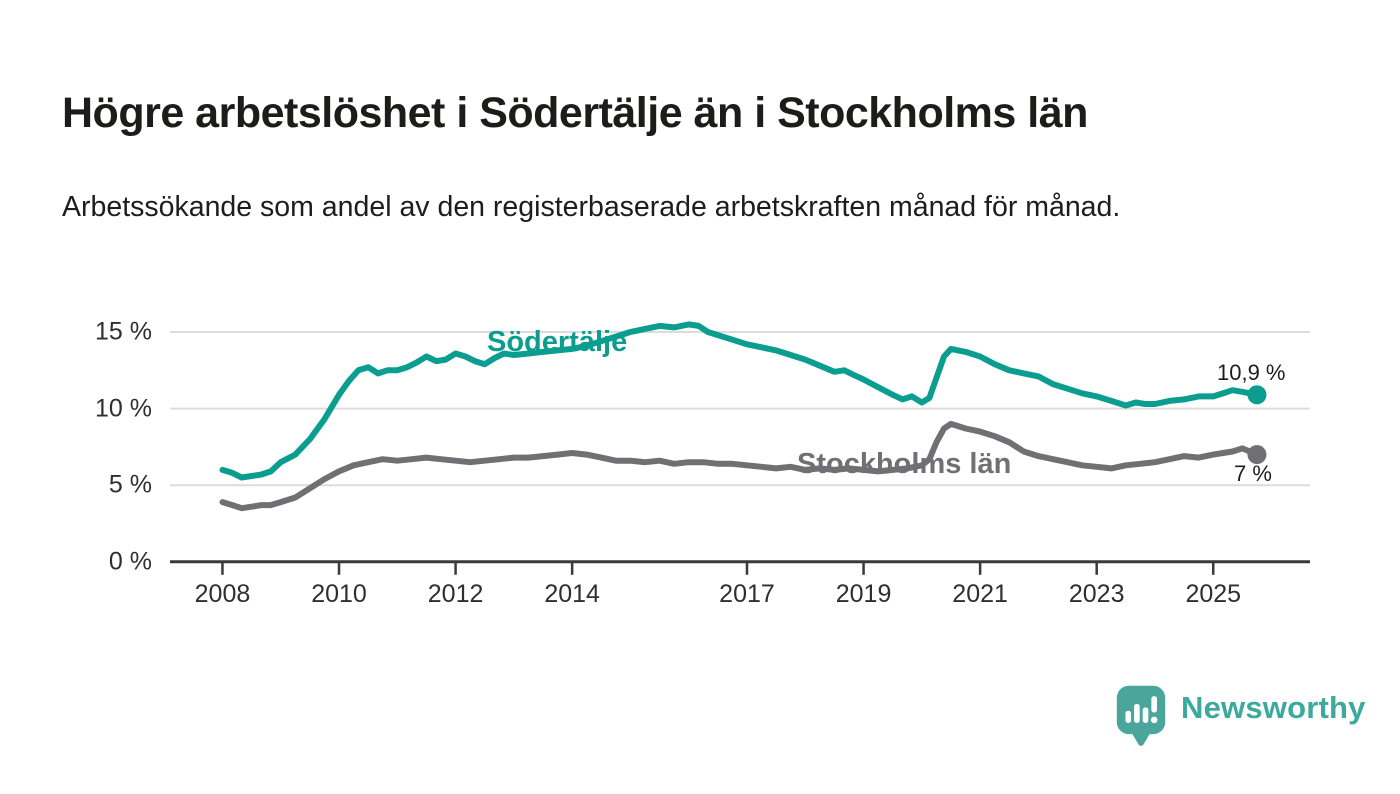 Image resolution: width=1400 pixels, height=794 pixels. What do you see at coordinates (1273, 707) in the screenshot?
I see `brand-name: Newsworthy` at bounding box center [1273, 707].